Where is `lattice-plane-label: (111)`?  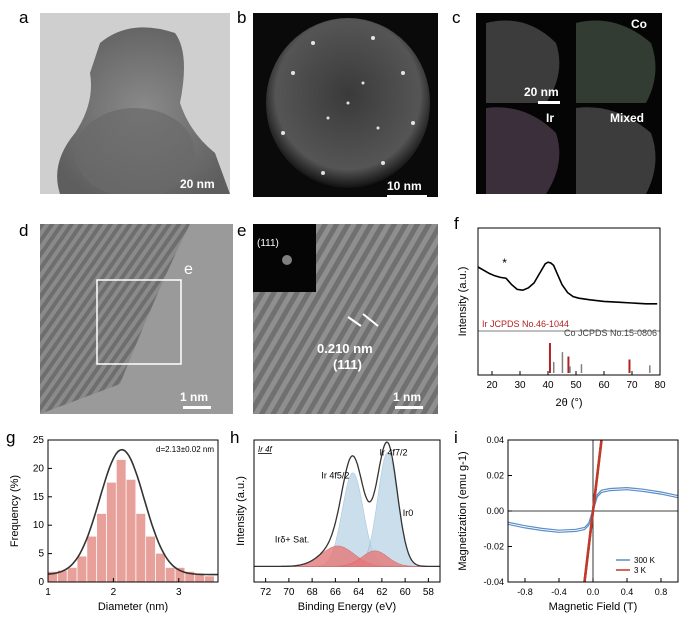 lattice-plane-label: (111) is located at coordinates (347, 364).